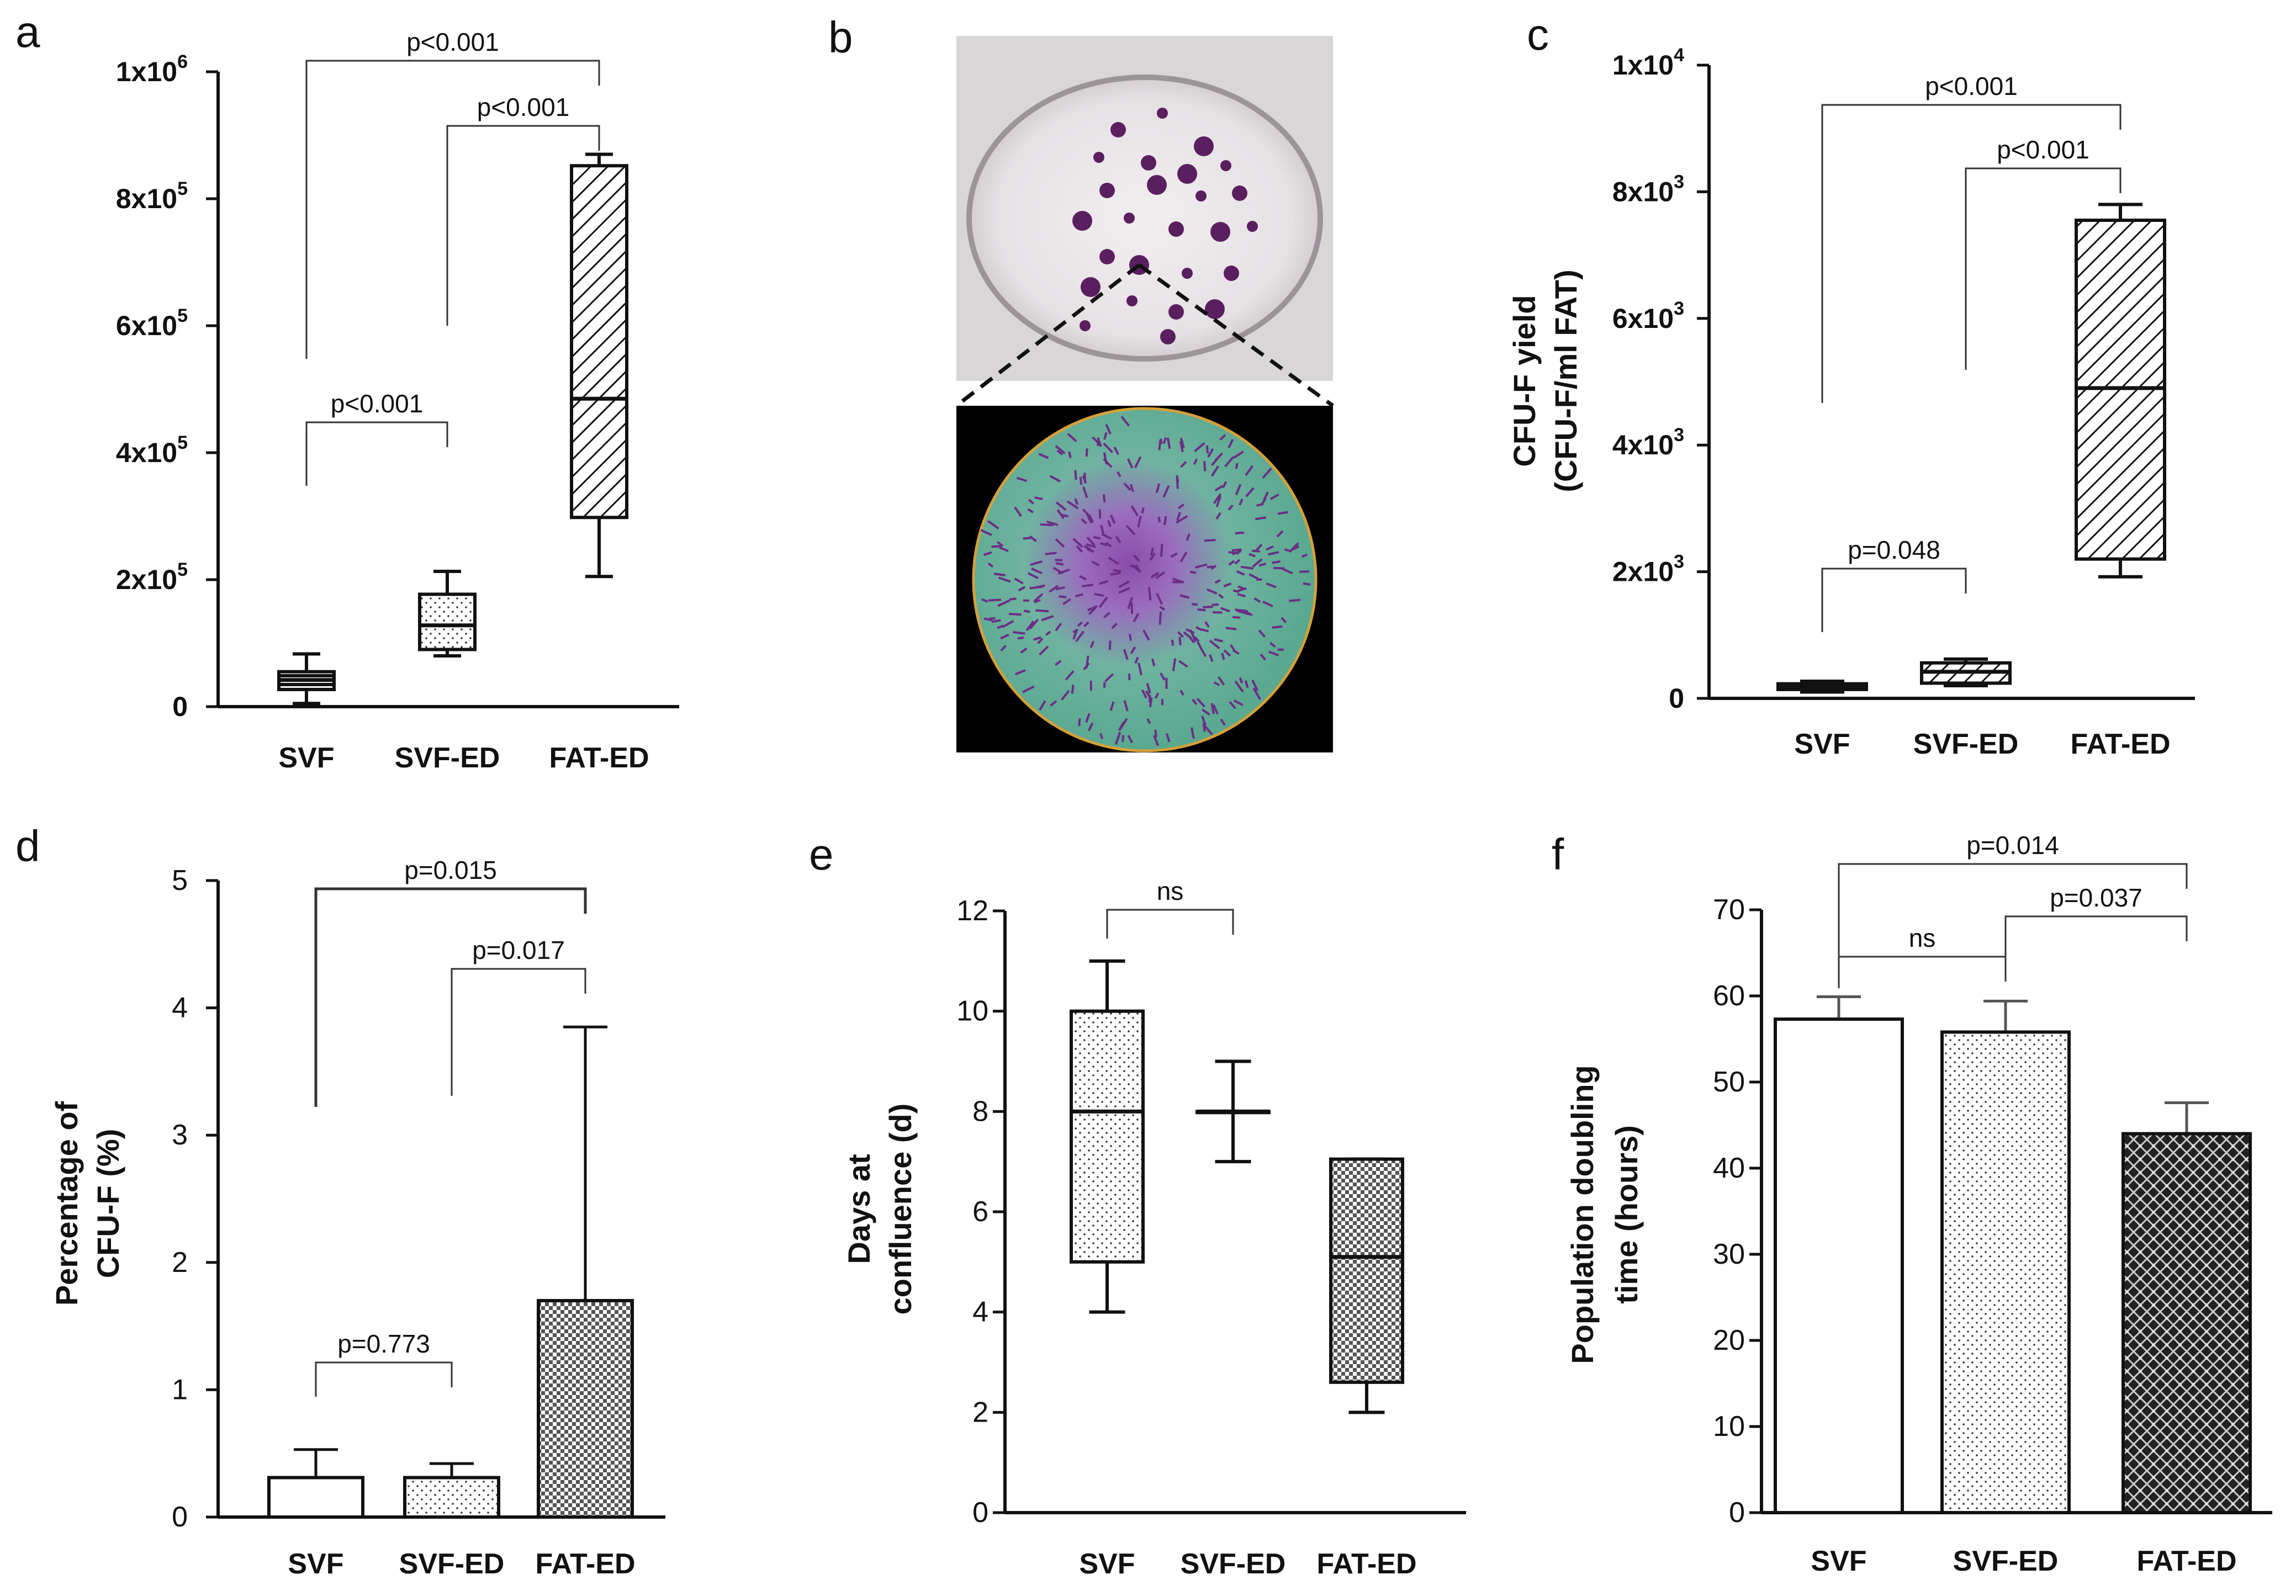 The width and height of the screenshot is (2296, 1596). Describe the element at coordinates (822, 854) in the screenshot. I see `panel-label-e: e` at that location.